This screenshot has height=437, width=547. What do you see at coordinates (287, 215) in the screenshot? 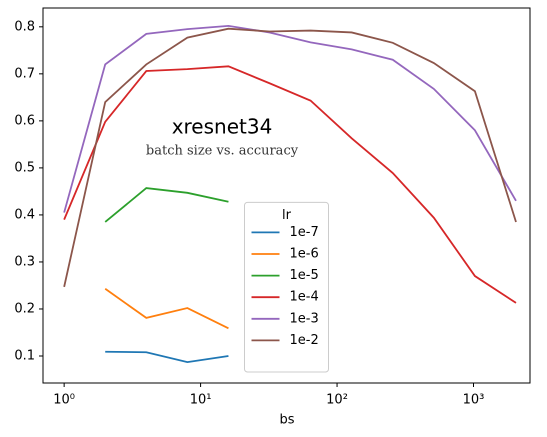
I see `legend-title: lr` at bounding box center [287, 215].